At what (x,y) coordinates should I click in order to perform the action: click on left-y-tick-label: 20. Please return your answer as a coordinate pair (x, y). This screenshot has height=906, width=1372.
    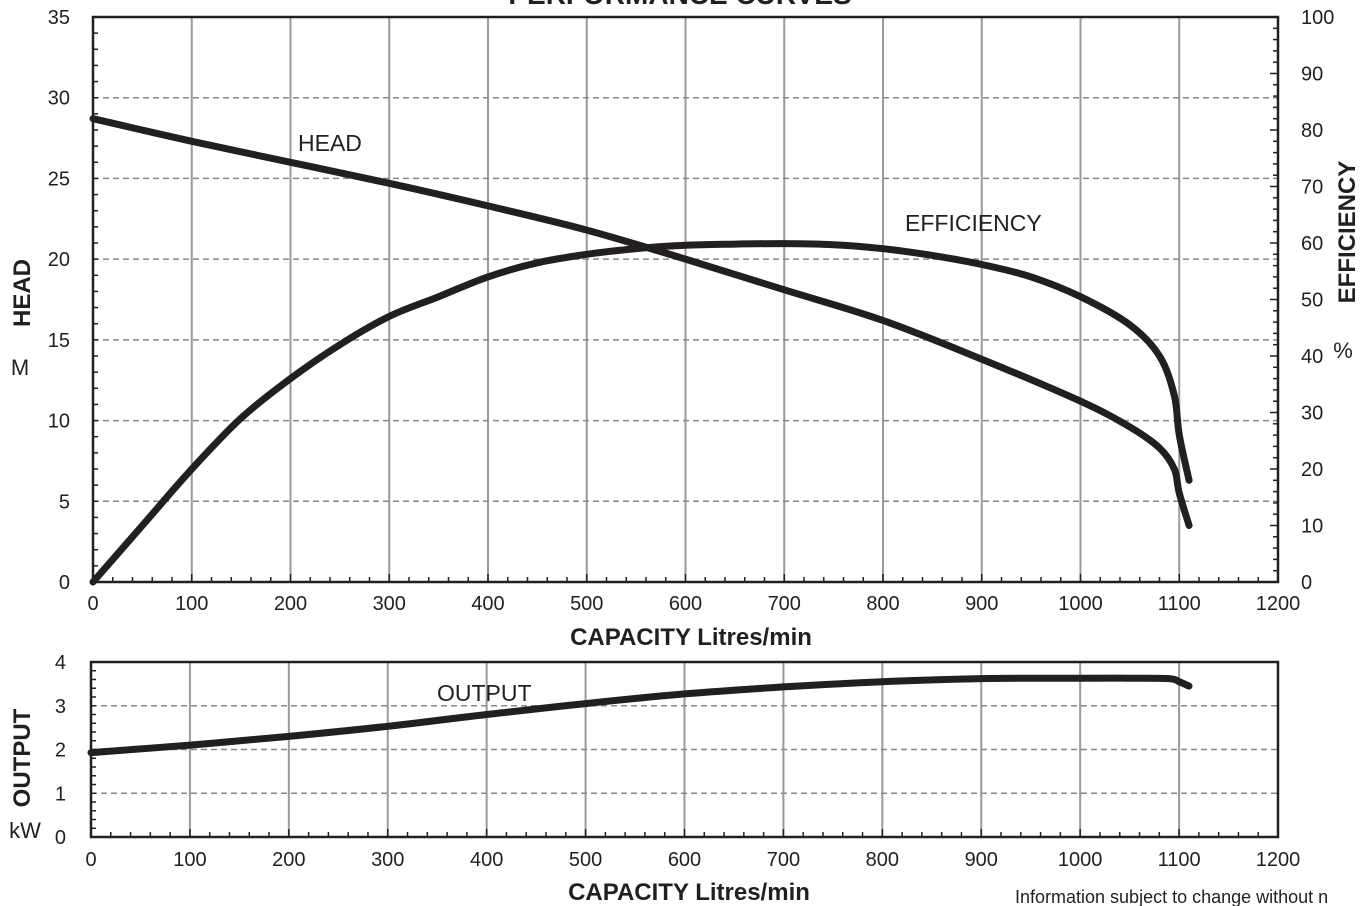
    Looking at the image, I should click on (59, 260).